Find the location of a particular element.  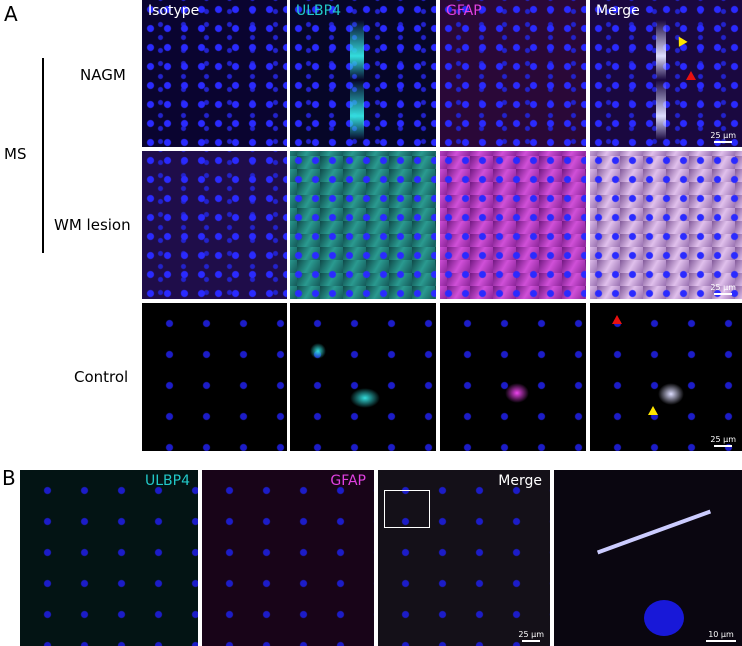

image-nagm-ulbp4: ULBP4 is located at coordinates (363, 73).